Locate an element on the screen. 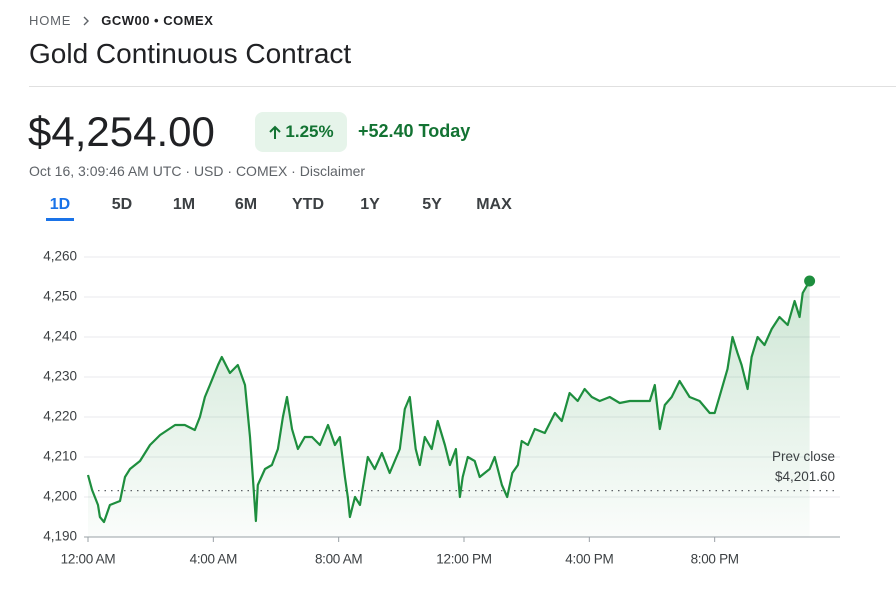  y-tick-label: 4,260 is located at coordinates (60, 256).